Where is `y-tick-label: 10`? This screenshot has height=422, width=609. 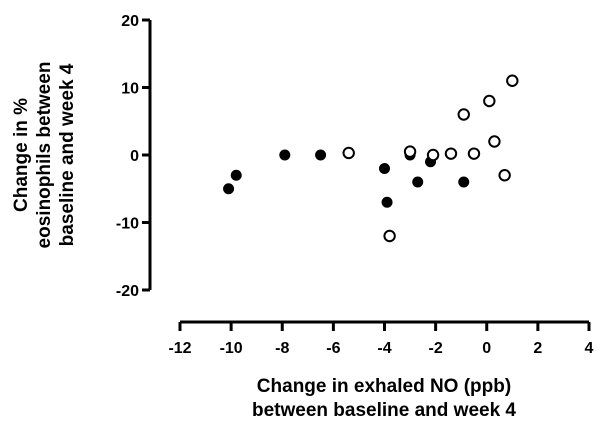
y-tick-label: 10 is located at coordinates (130, 89).